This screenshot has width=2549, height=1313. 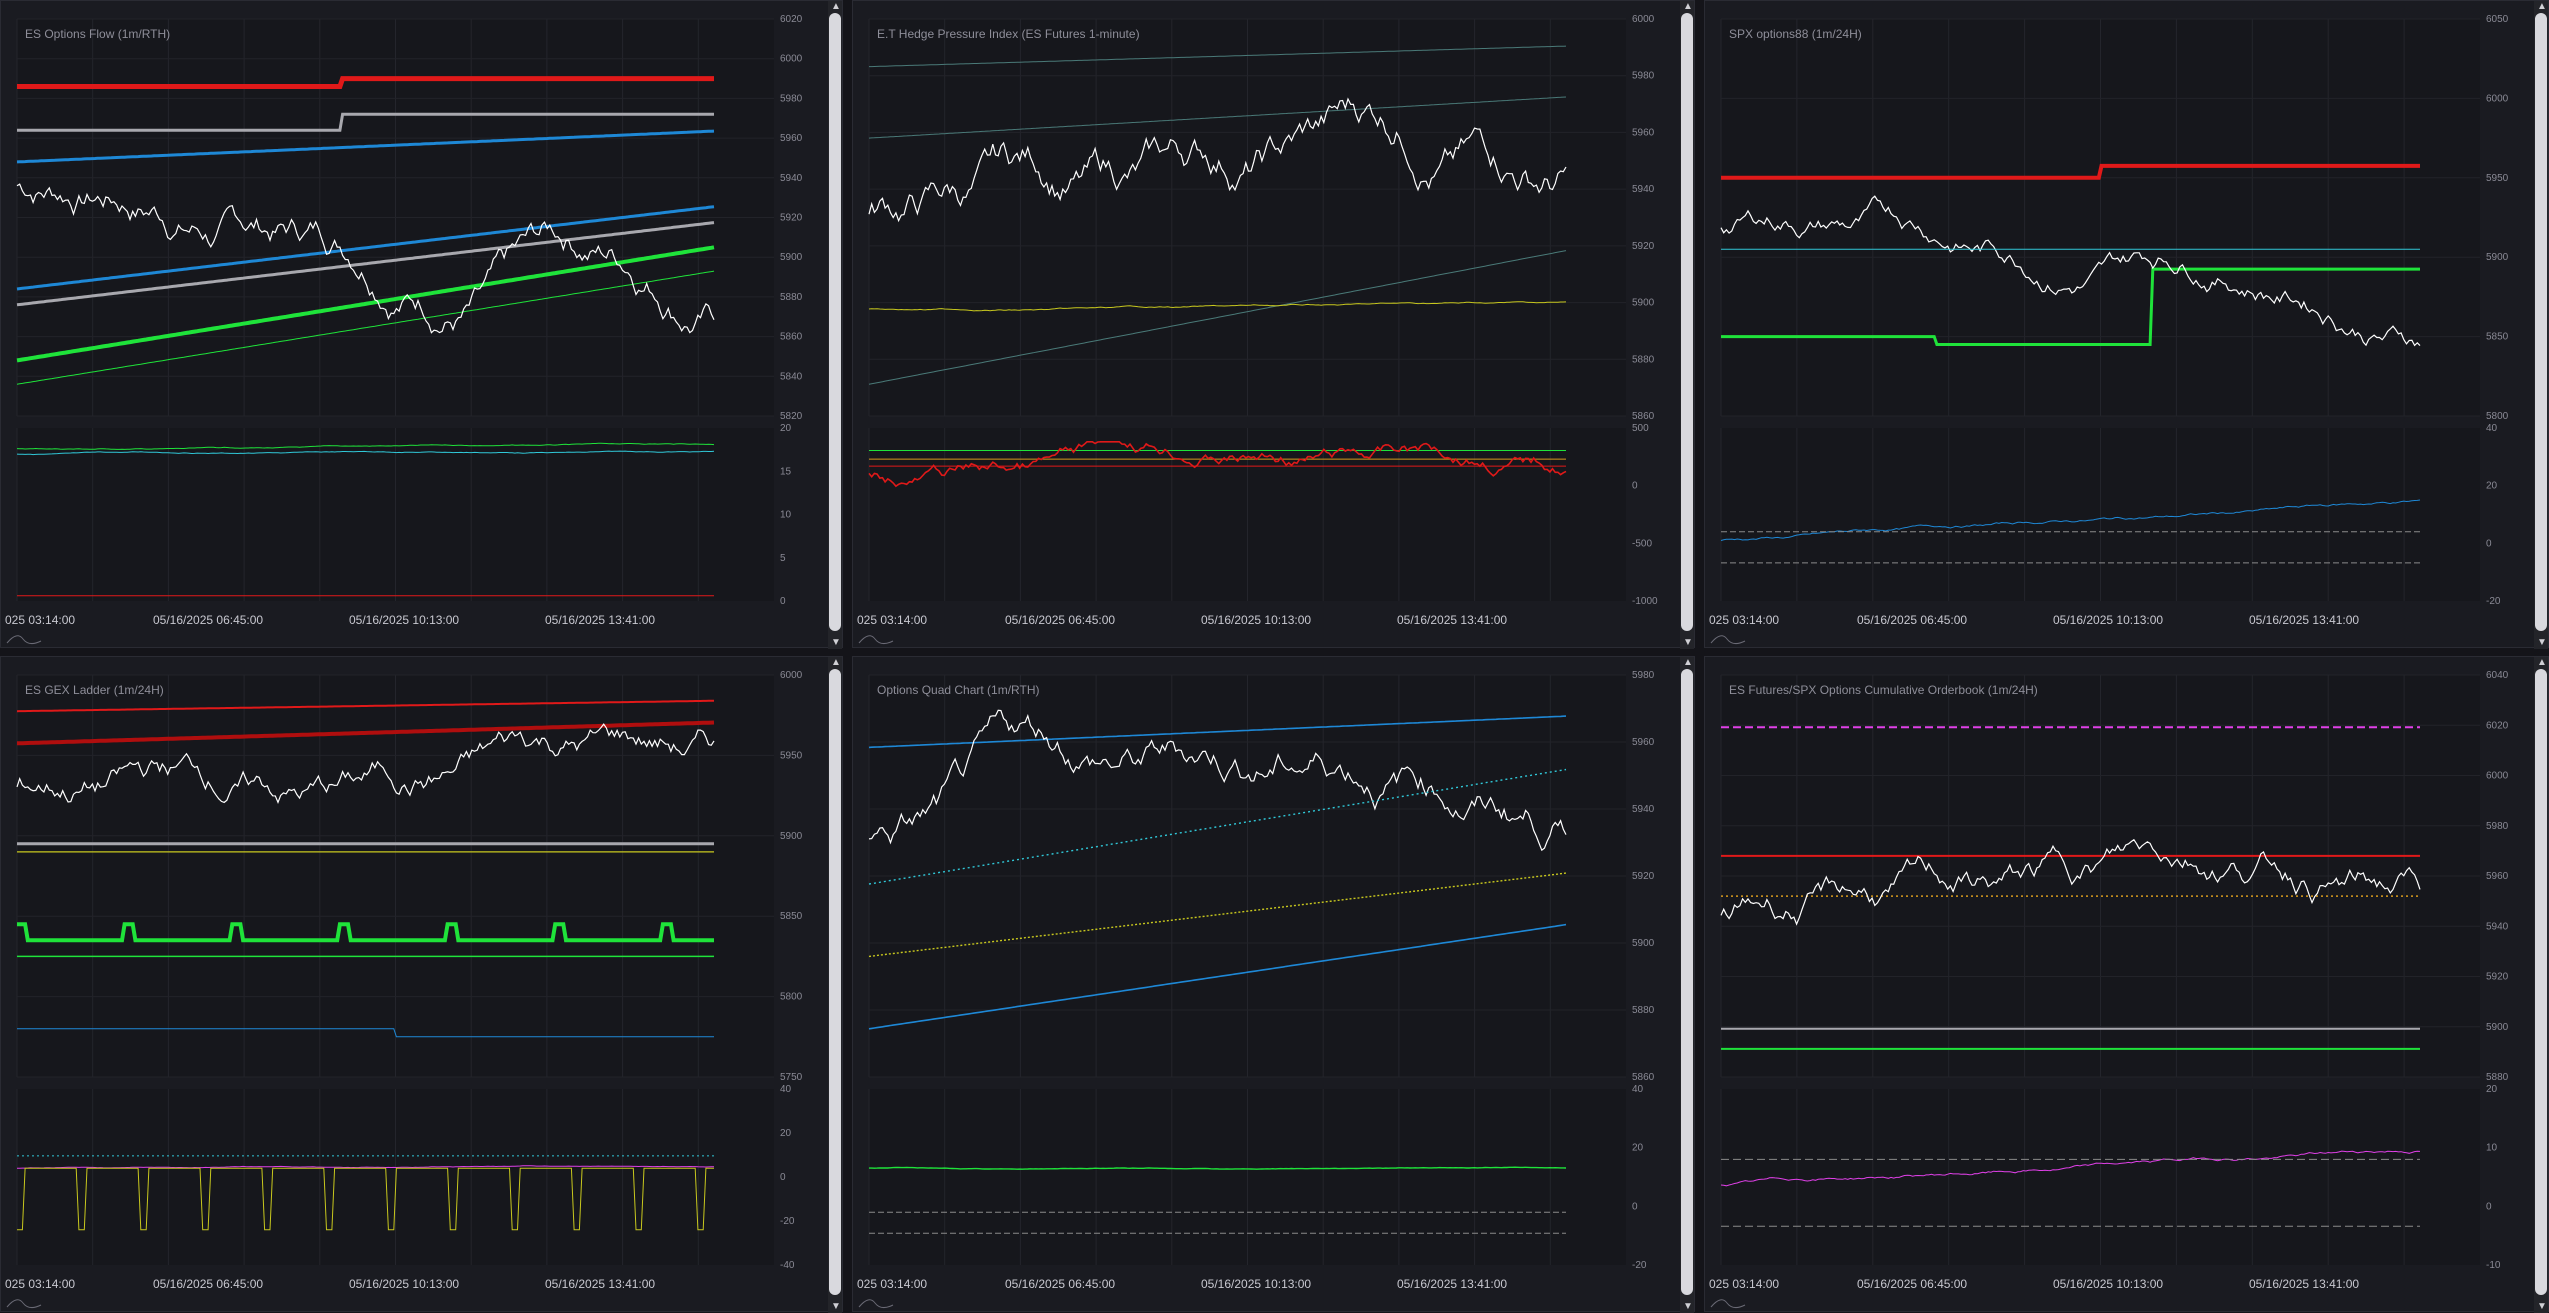 I want to click on y-tick-upper: 5750, so click(x=791, y=1077).